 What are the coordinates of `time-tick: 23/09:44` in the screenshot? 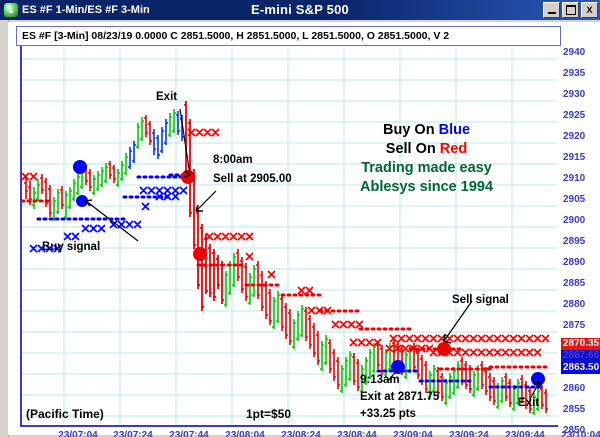 It's located at (525, 433).